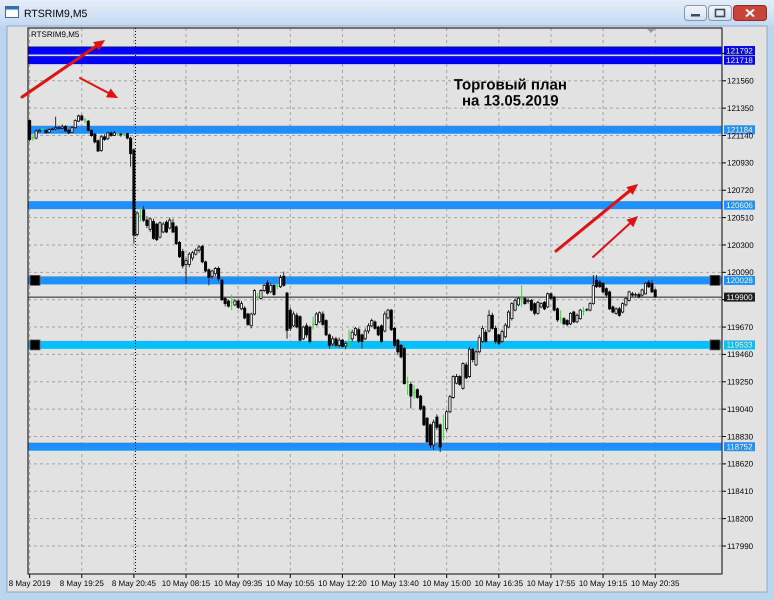 The image size is (774, 600). I want to click on y-tick-label: 120720, so click(740, 191).